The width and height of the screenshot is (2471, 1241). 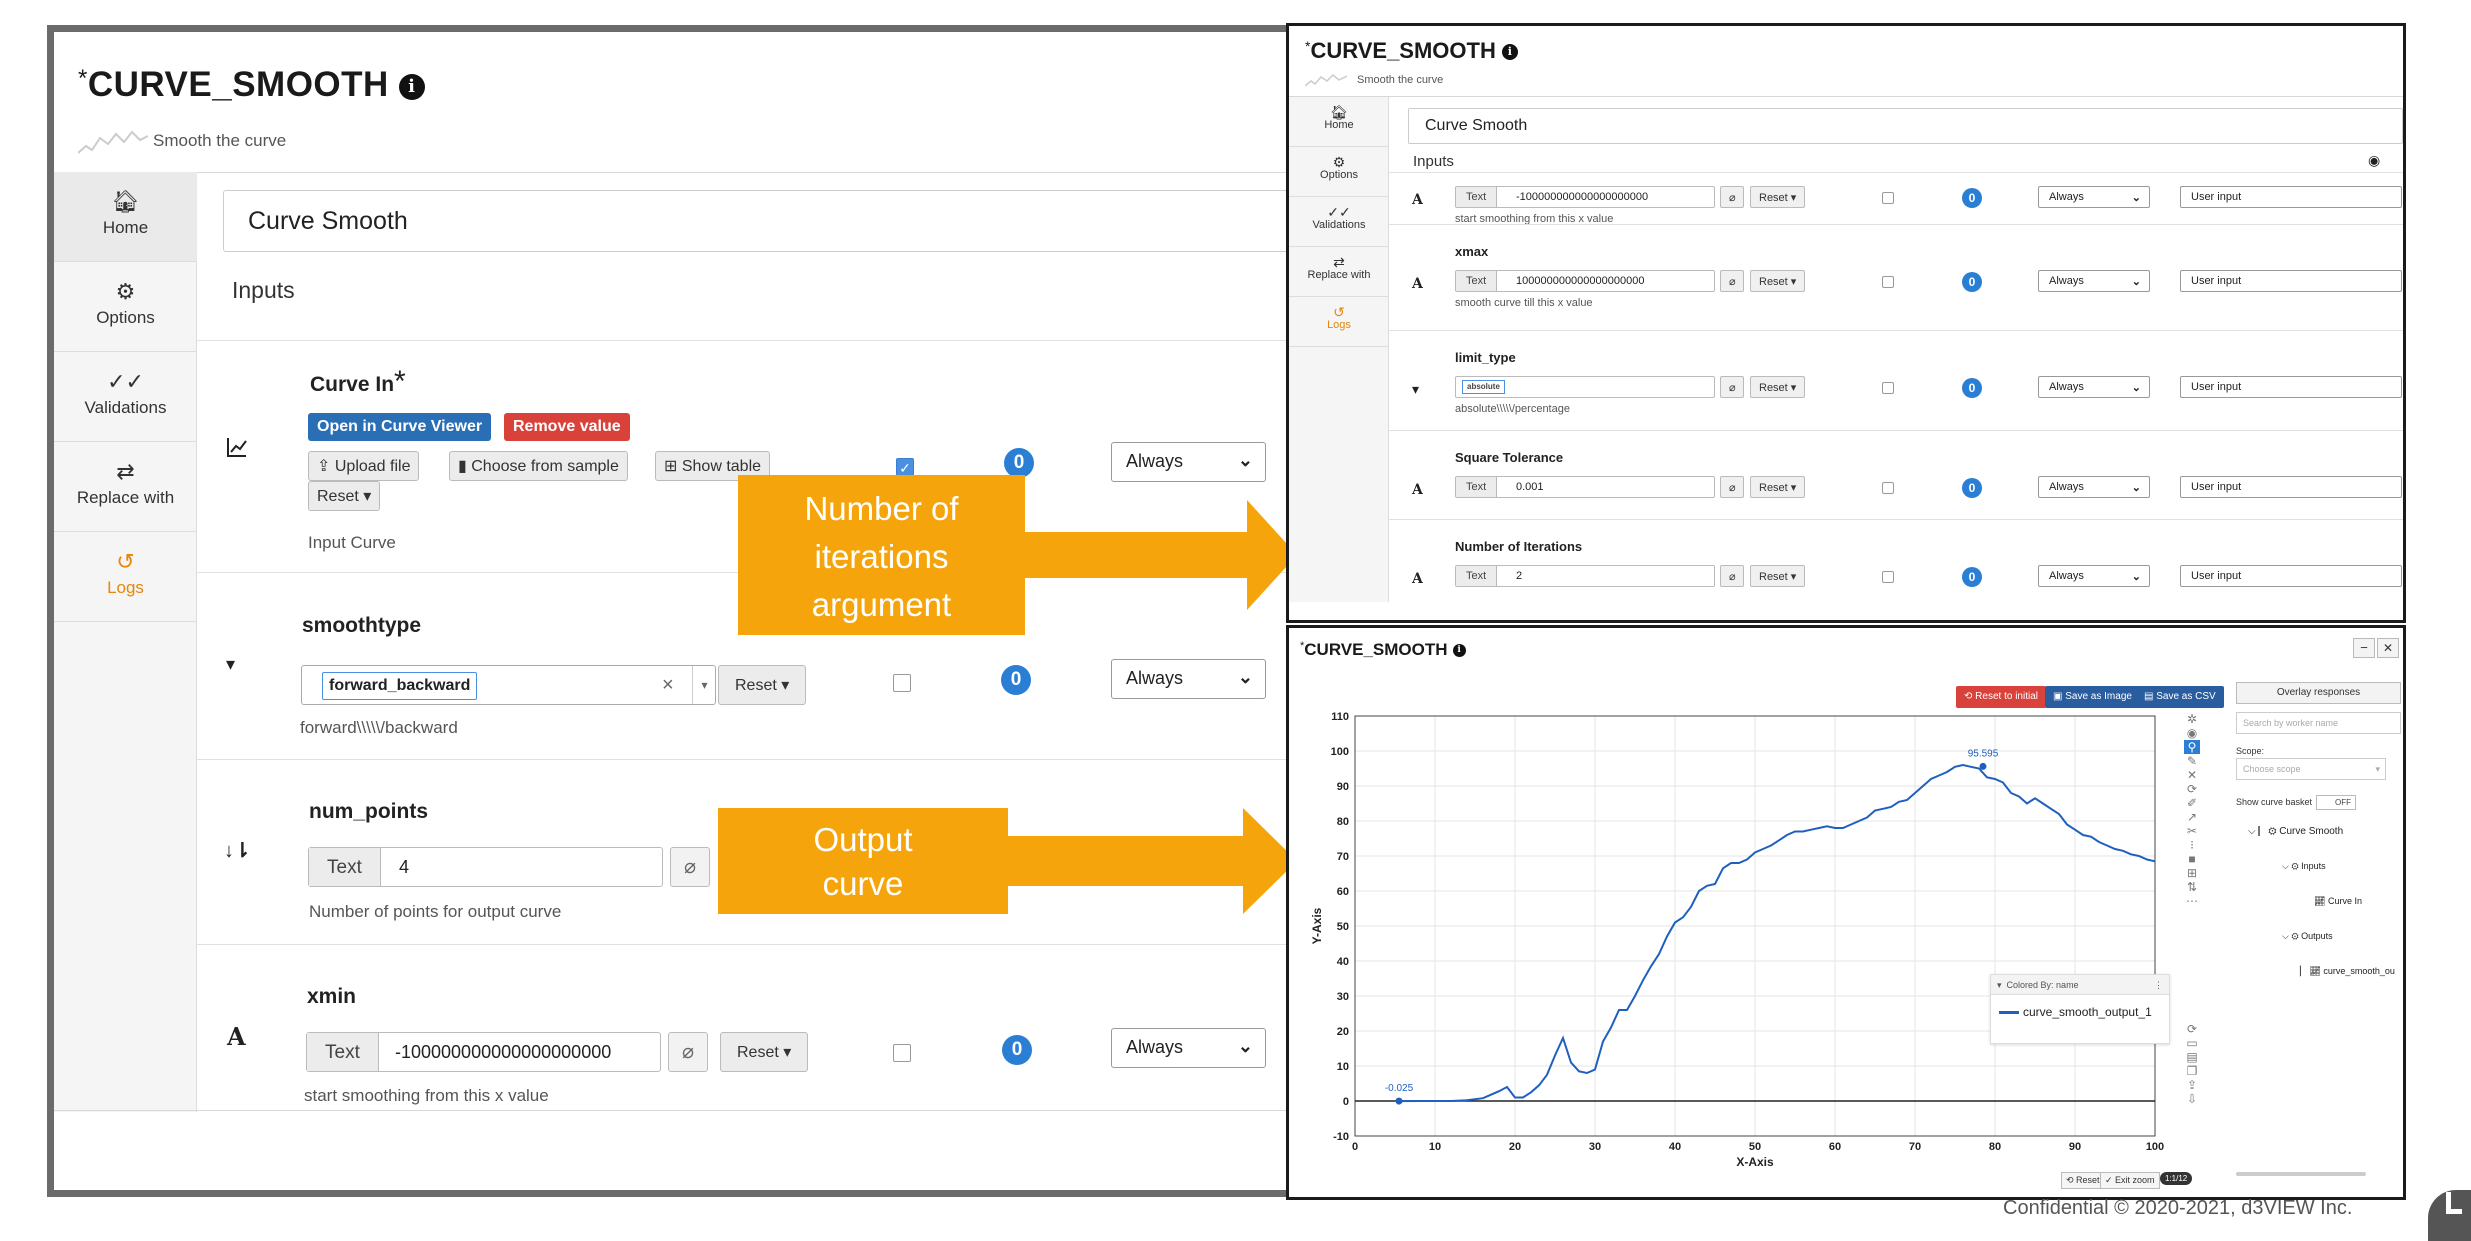 I want to click on upload-file-button: ⇪ Upload file, so click(x=364, y=466).